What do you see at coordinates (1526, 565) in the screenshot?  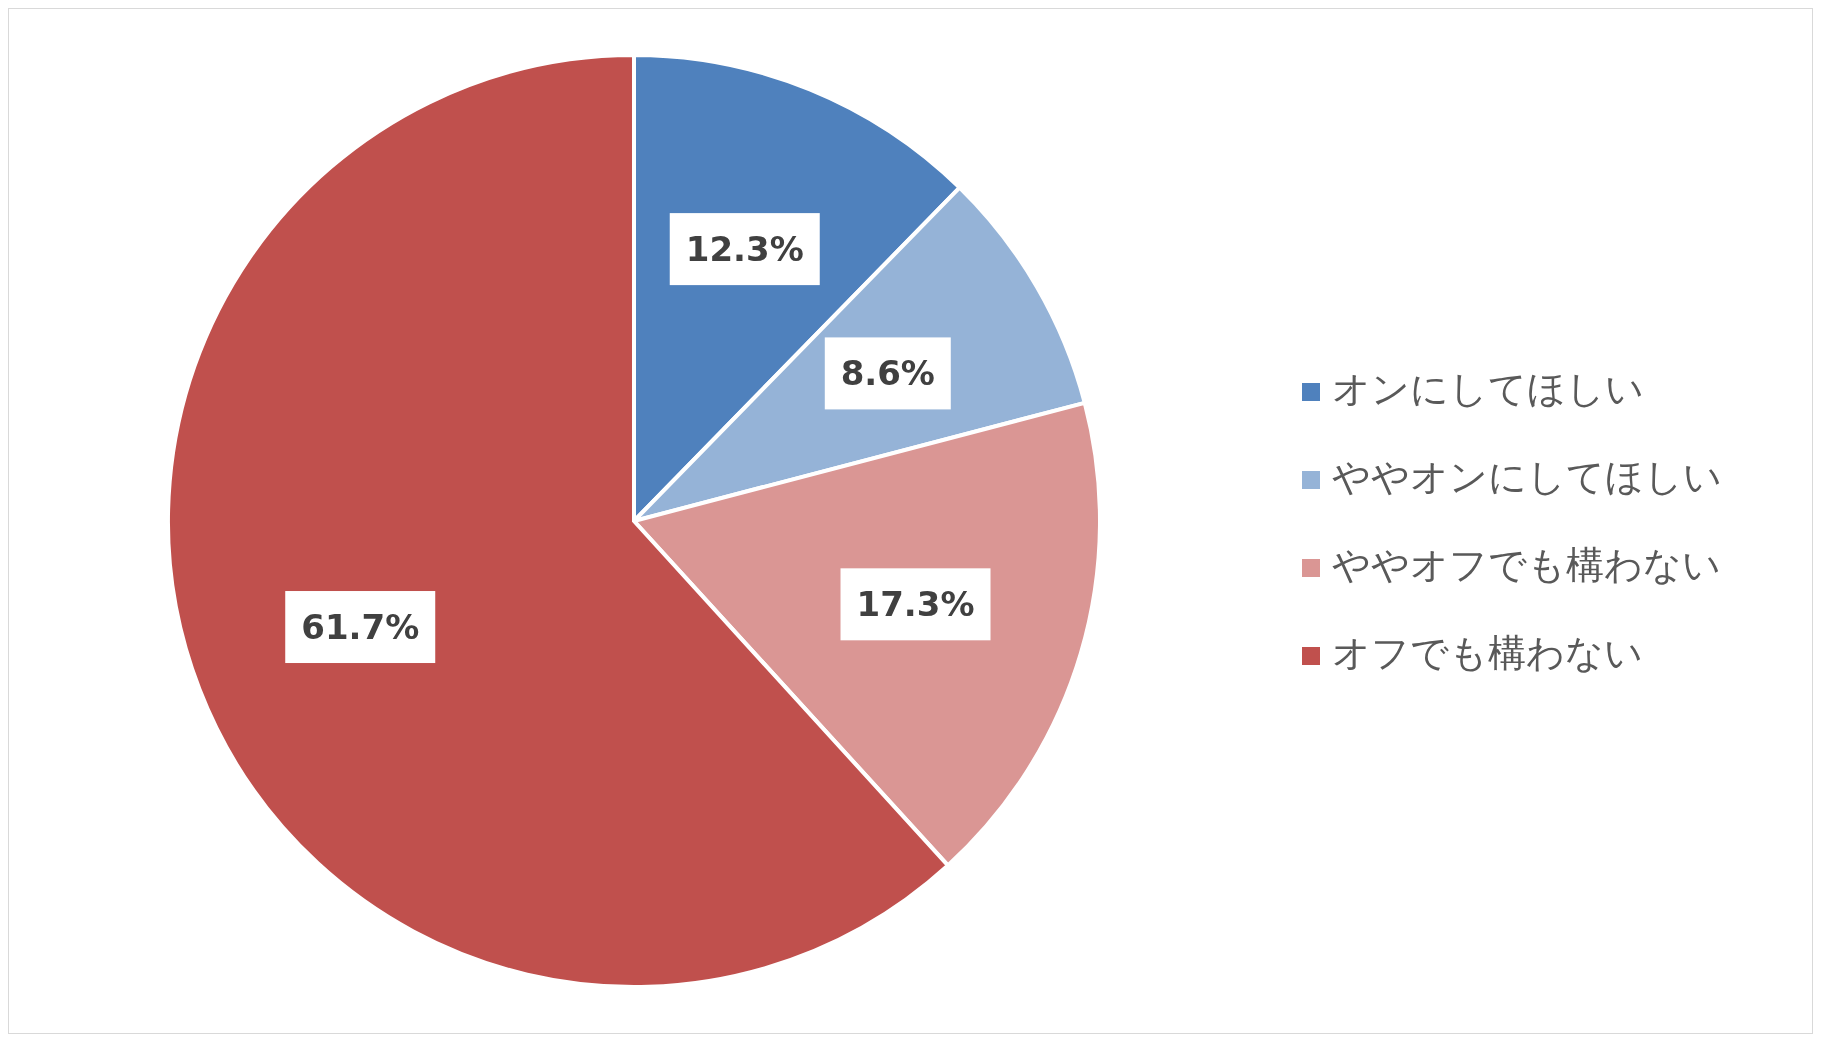 I see `legend-label: ややオフでも構わない` at bounding box center [1526, 565].